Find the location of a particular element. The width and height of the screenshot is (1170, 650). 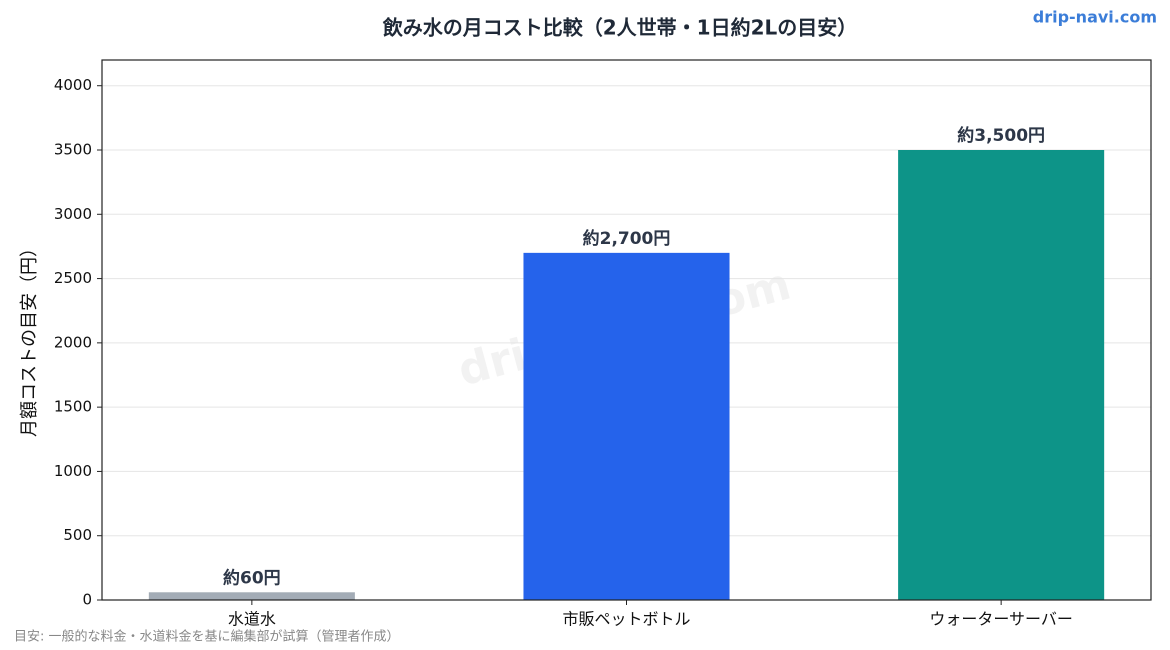

value-label: 約2,700円 is located at coordinates (627, 238).